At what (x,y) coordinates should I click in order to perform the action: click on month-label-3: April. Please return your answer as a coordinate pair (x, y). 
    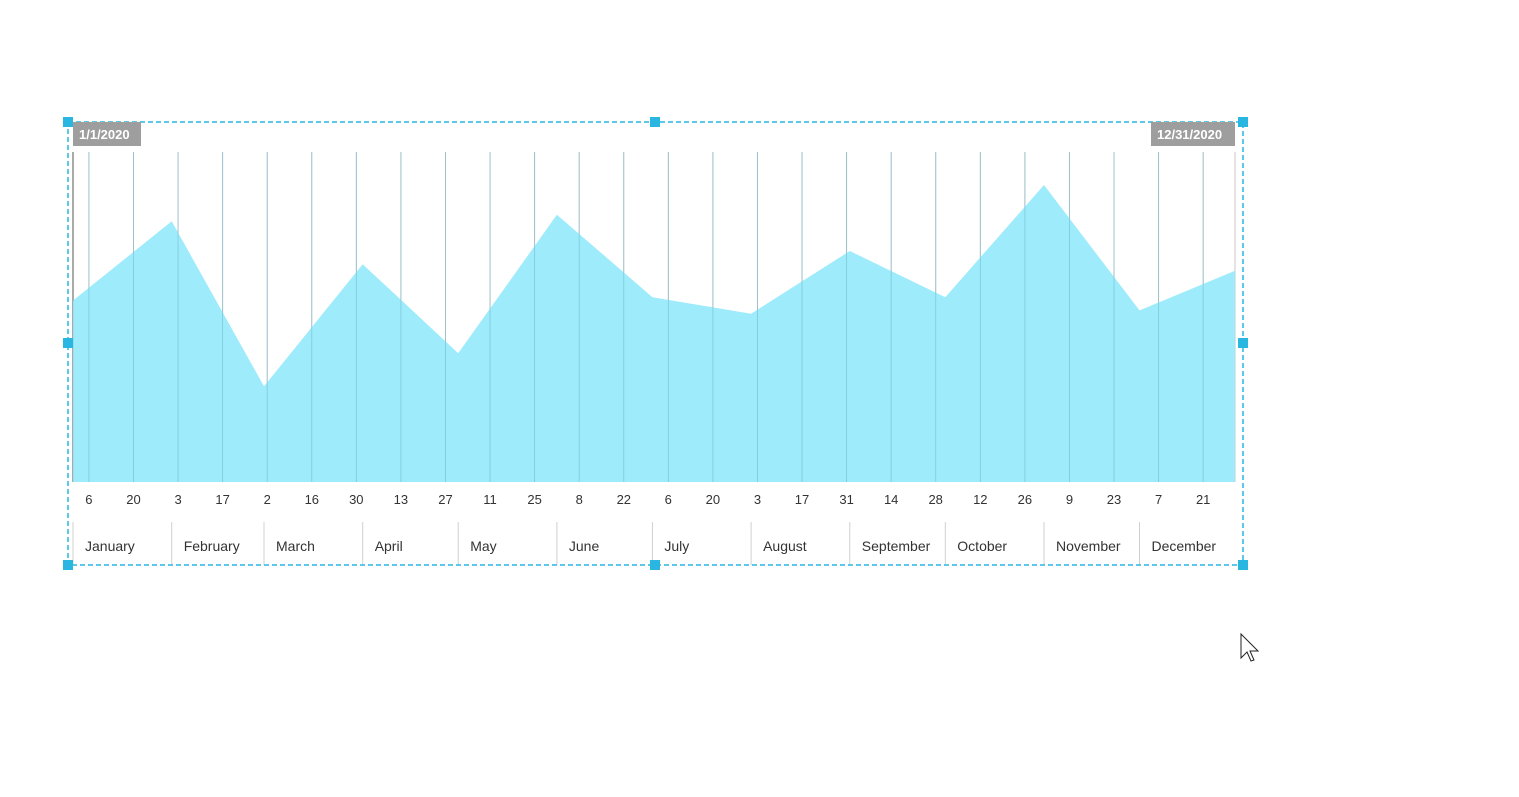
    Looking at the image, I should click on (389, 546).